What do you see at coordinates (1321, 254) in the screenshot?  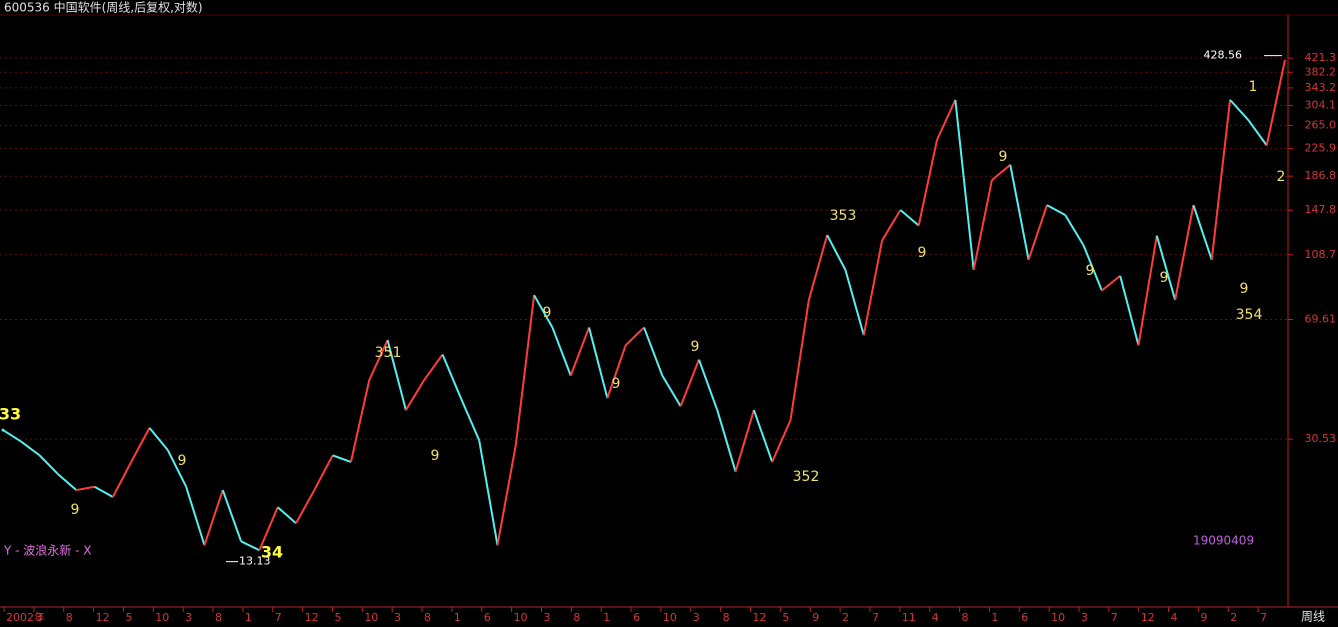 I see `y-tick-label: 108.7` at bounding box center [1321, 254].